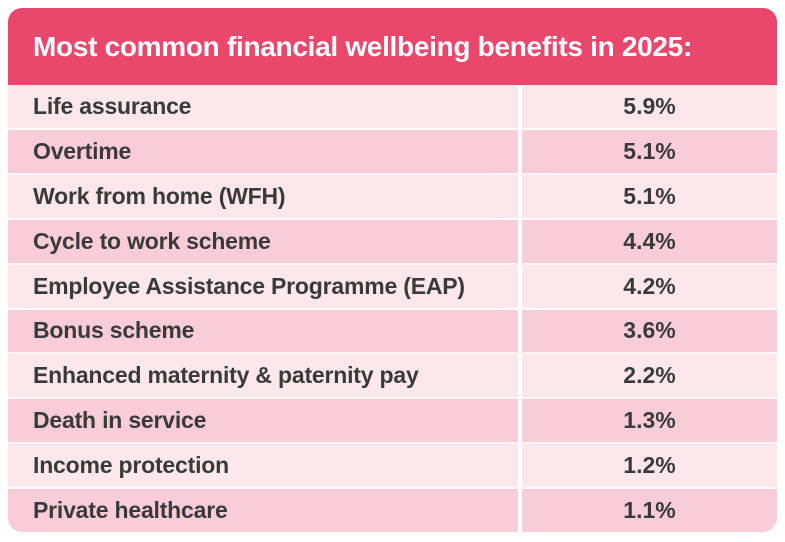 This screenshot has width=785, height=542. What do you see at coordinates (649, 240) in the screenshot?
I see `benefit-value: 4.4%` at bounding box center [649, 240].